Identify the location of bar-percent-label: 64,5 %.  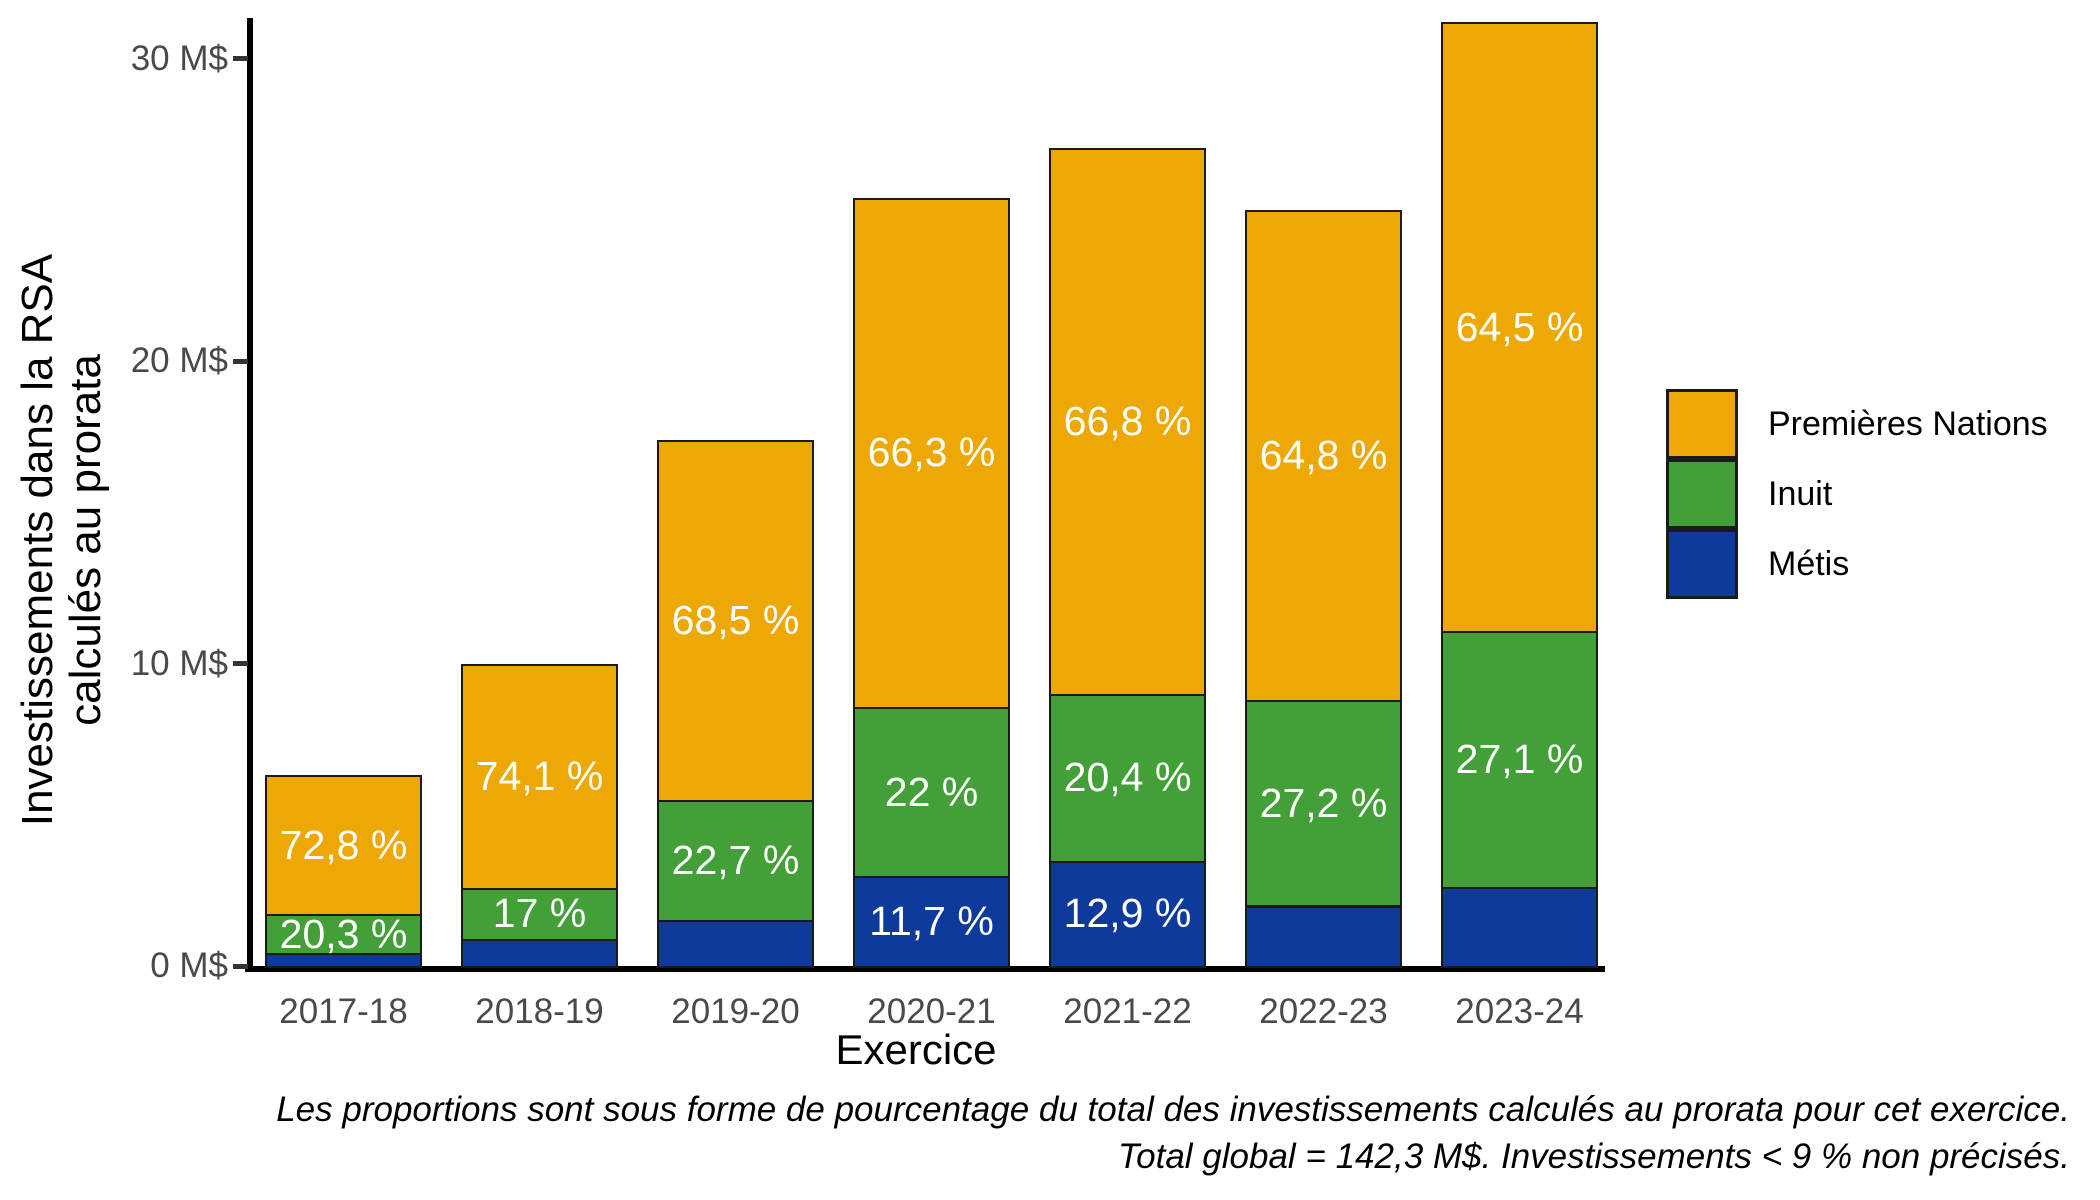
(1519, 326).